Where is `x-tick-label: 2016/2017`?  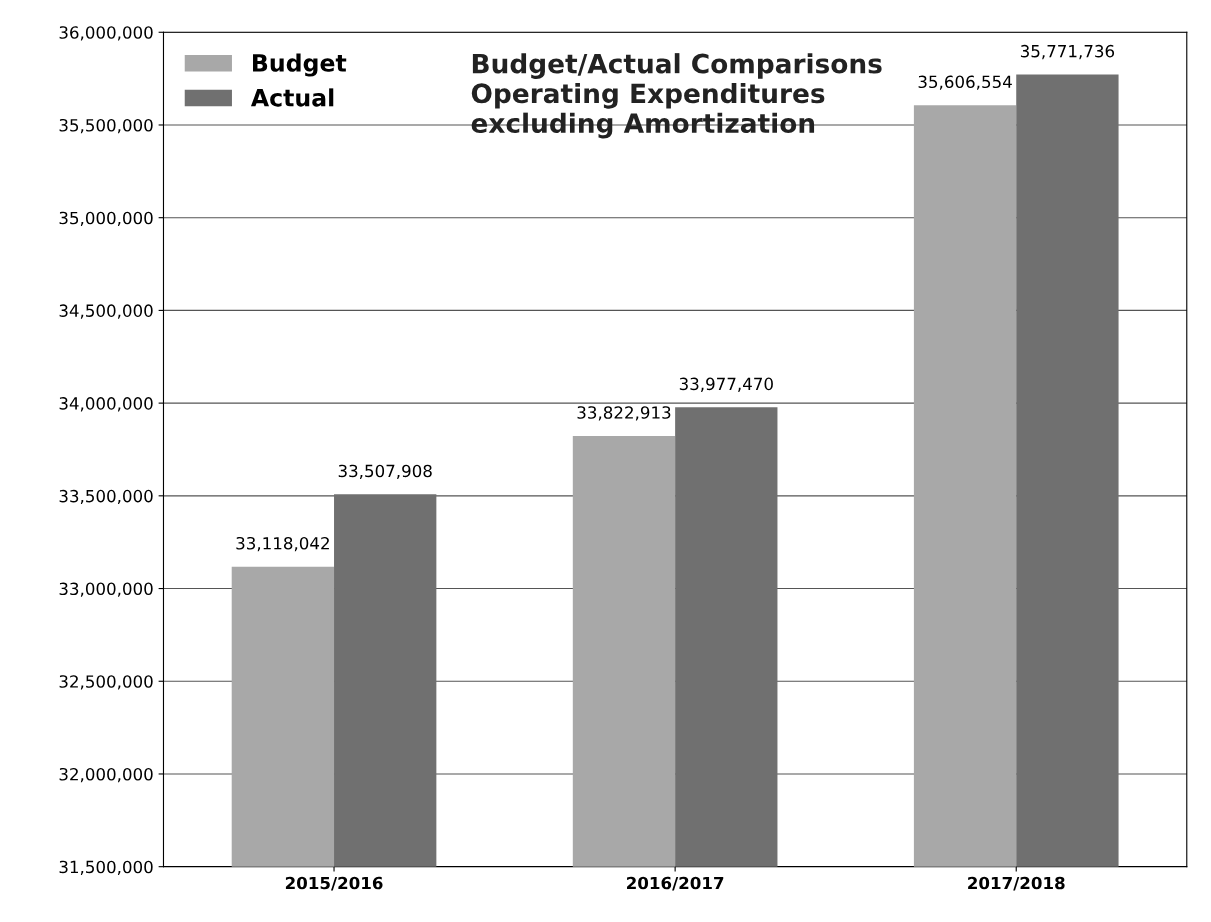 x-tick-label: 2016/2017 is located at coordinates (675, 883).